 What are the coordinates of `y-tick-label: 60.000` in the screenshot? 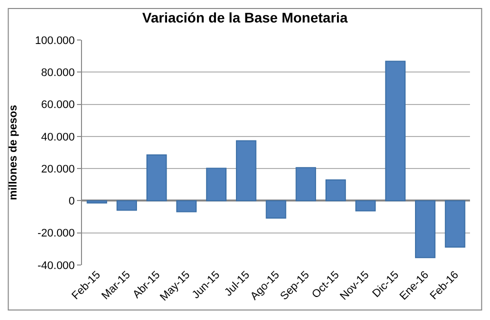 It's located at (58, 105).